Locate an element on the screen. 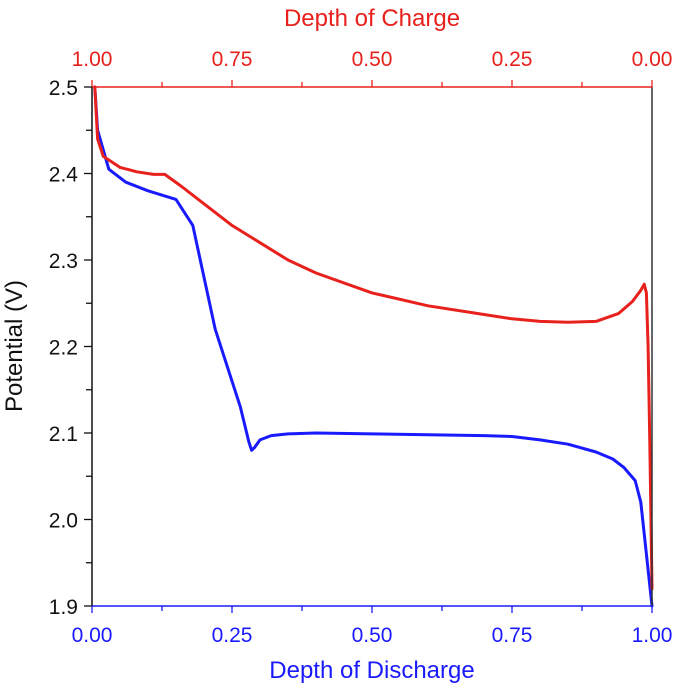 This screenshot has width=685, height=692. y-tick-label: 2.5 is located at coordinates (63, 88).